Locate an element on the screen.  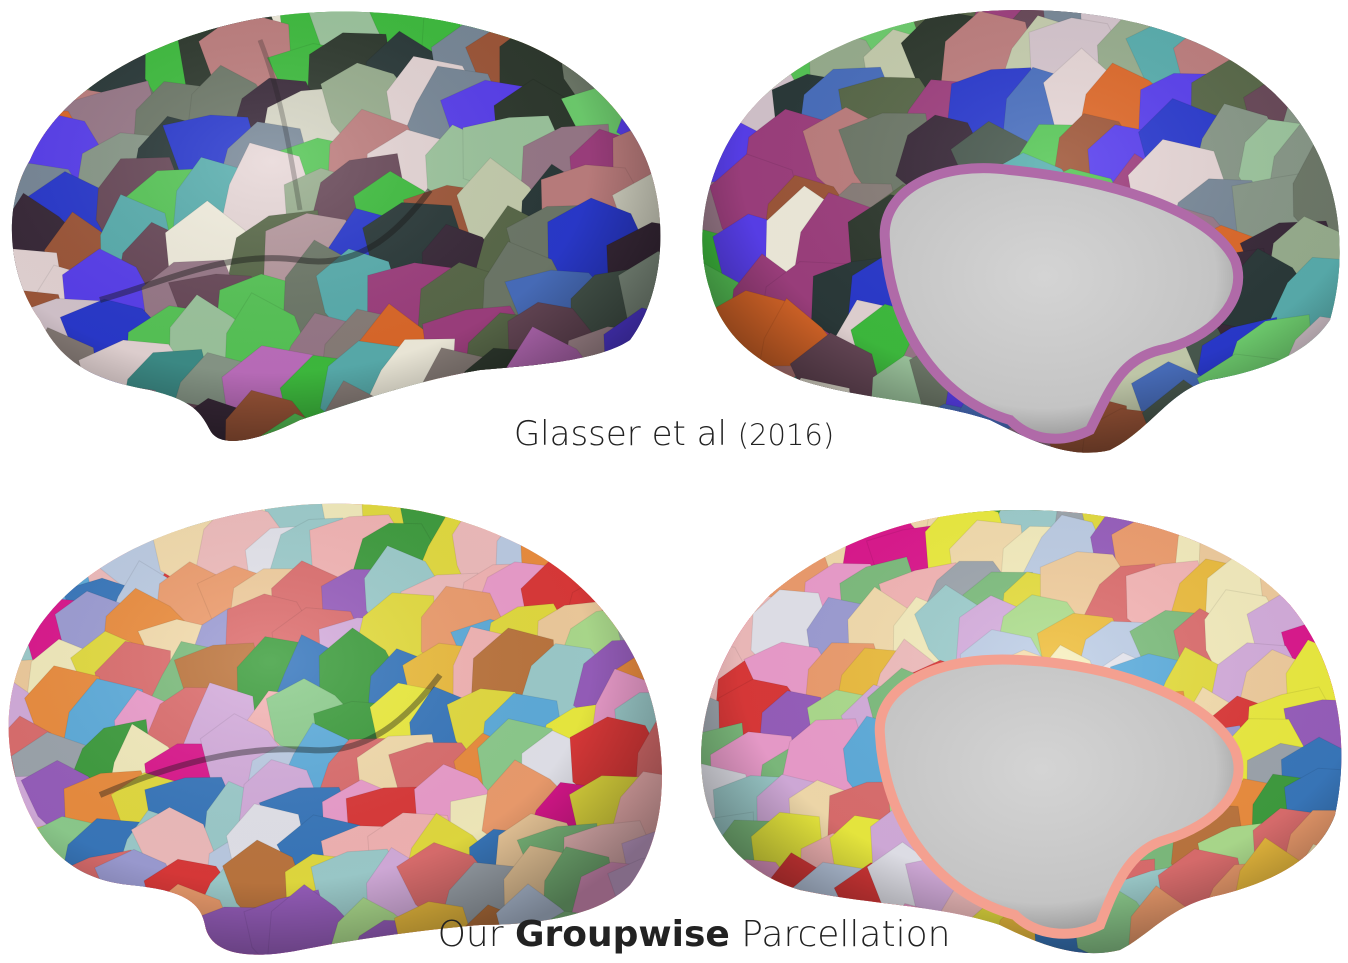
caption-emphasis: Groupwise is located at coordinates (622, 934).